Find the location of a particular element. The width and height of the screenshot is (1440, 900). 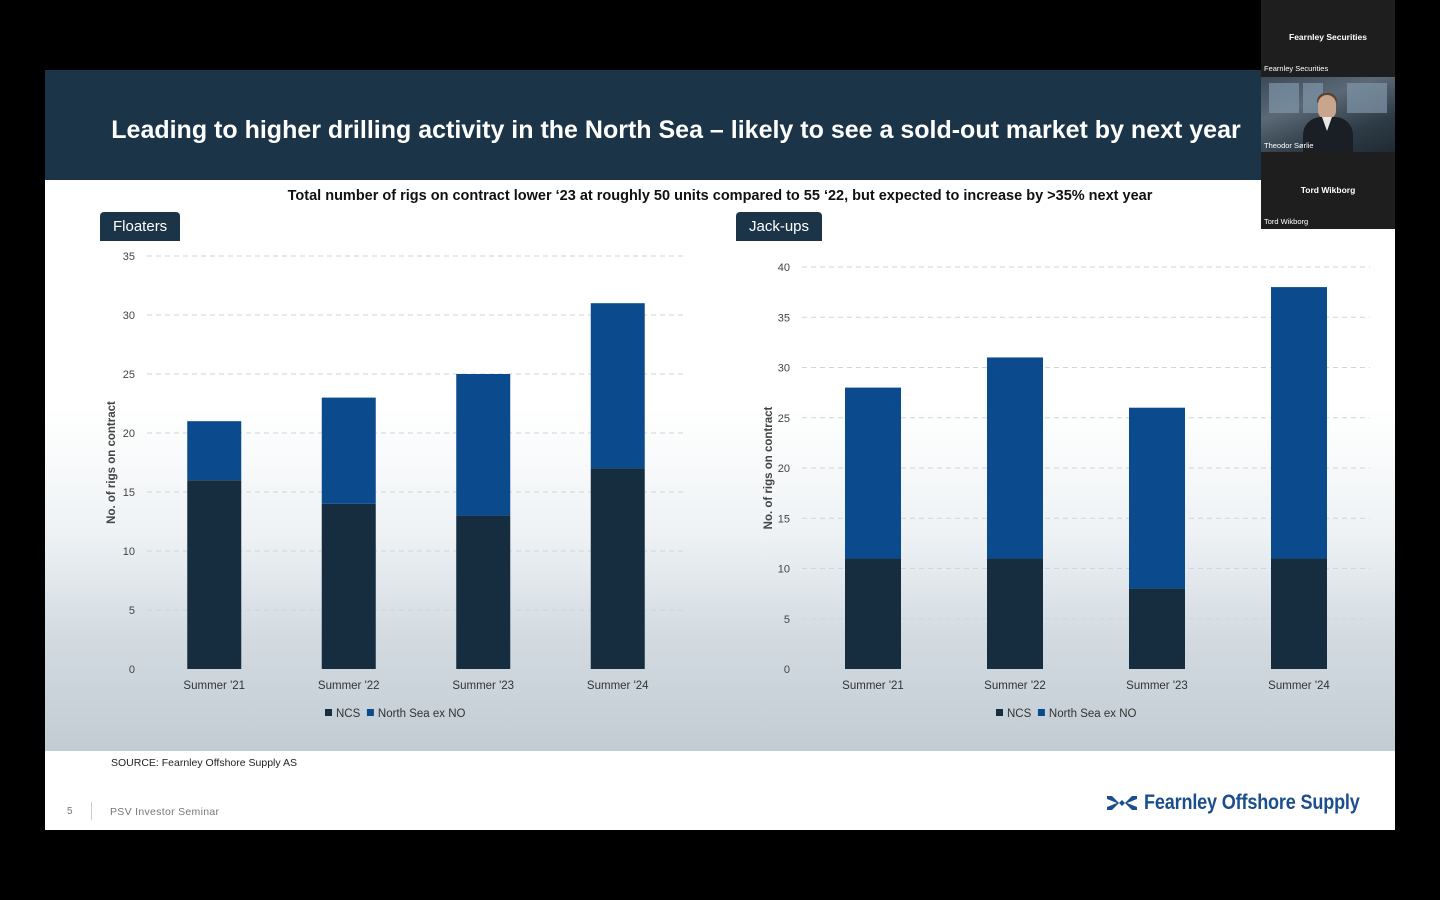

page-number: 5 is located at coordinates (70, 811).